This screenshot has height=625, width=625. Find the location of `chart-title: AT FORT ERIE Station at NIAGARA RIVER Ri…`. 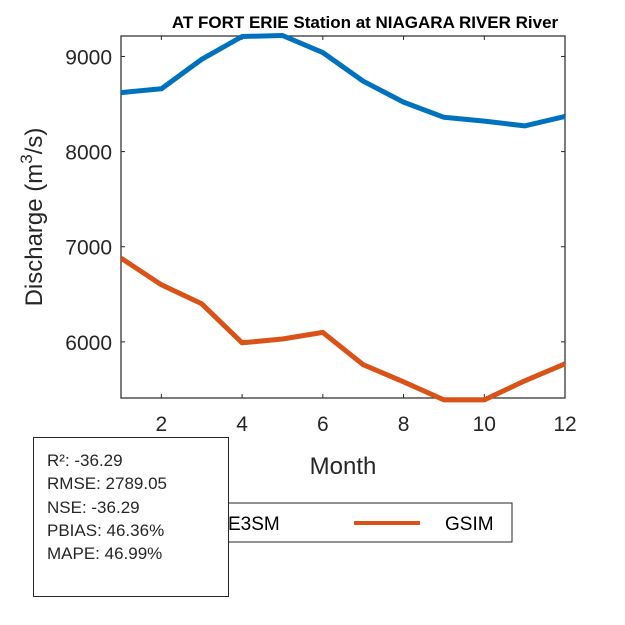

chart-title: AT FORT ERIE Station at NIAGARA RIVER Ri… is located at coordinates (365, 22).